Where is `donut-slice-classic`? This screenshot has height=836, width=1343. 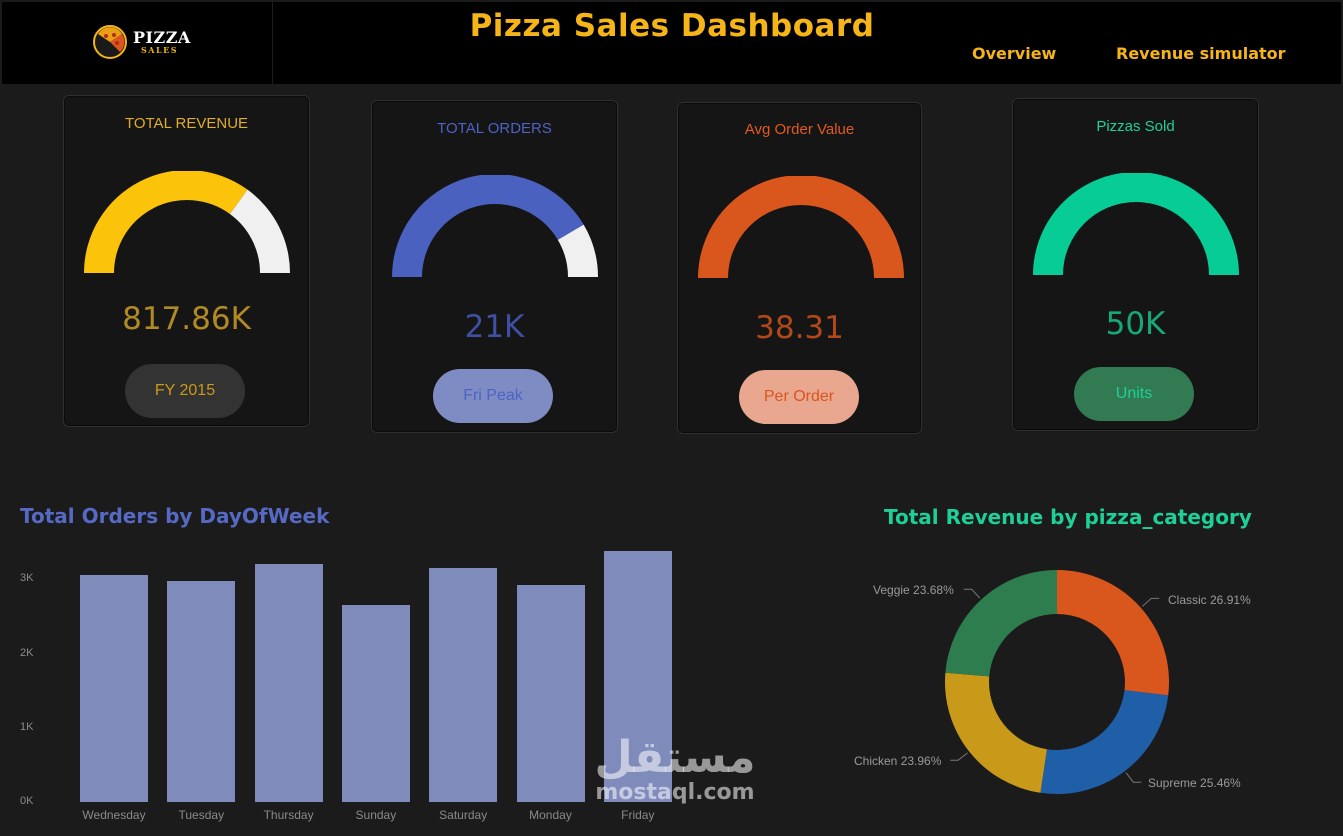 donut-slice-classic is located at coordinates (1113, 633).